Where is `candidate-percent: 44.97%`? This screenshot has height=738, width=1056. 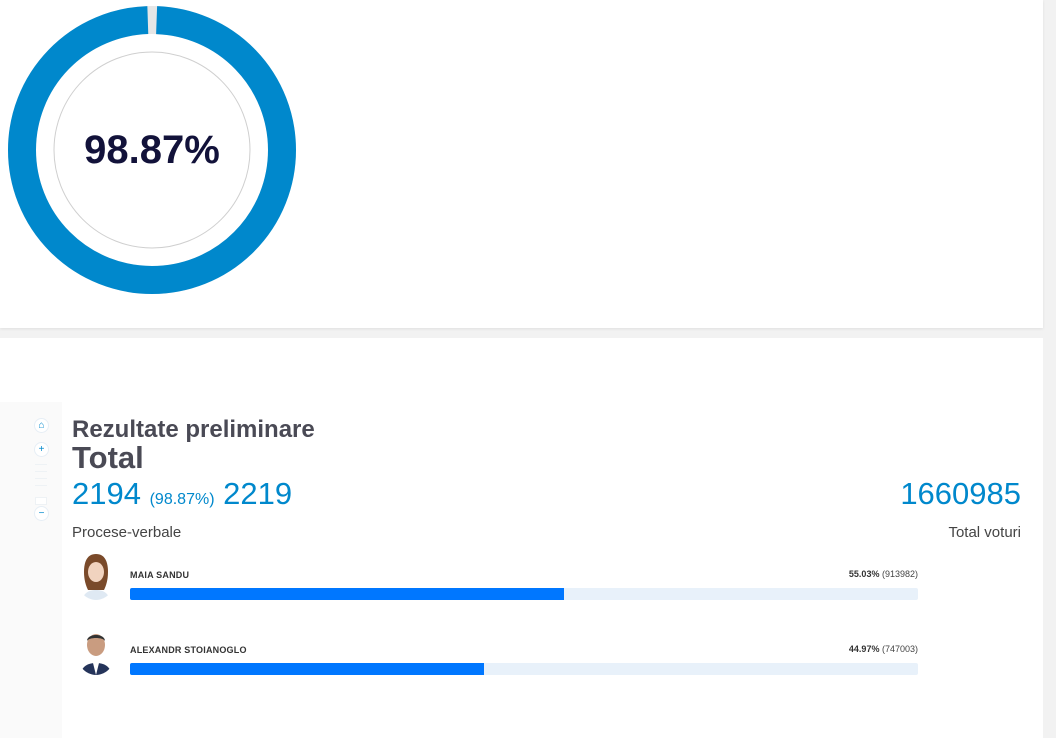 candidate-percent: 44.97% is located at coordinates (864, 649).